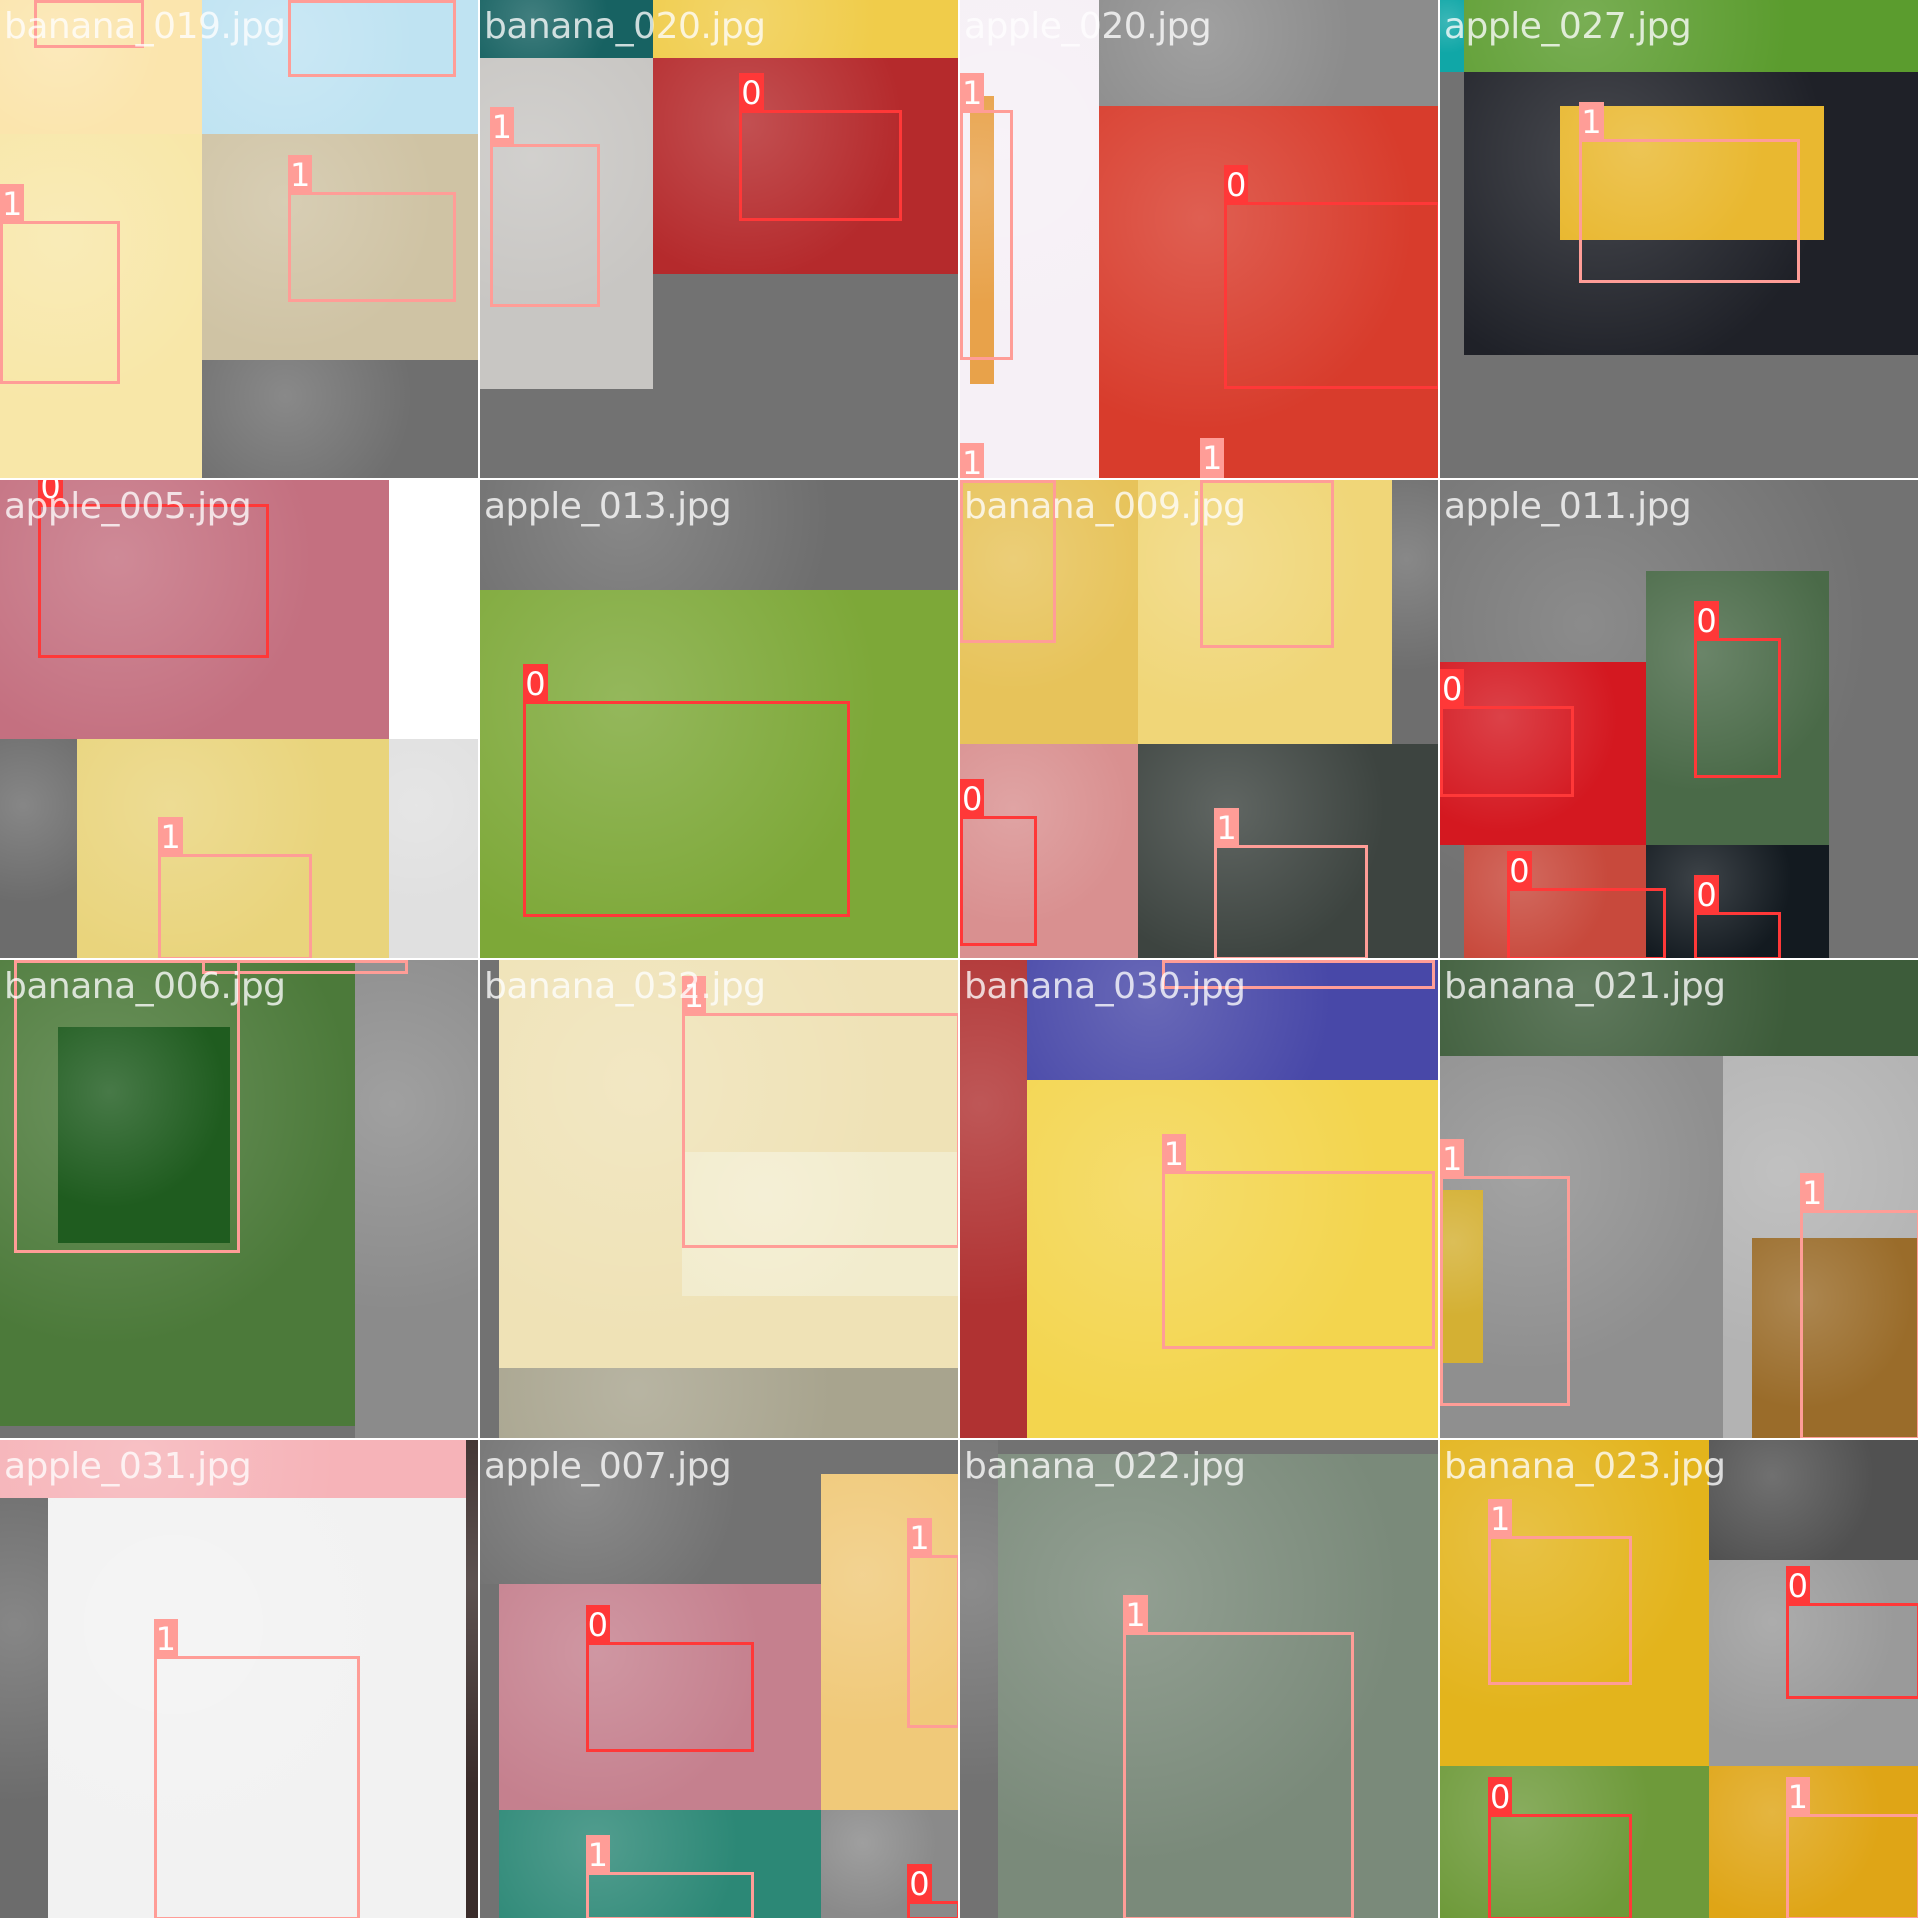 The image size is (1920, 1920). I want to click on mosaic-tile: 0 0 0 0 apple_011.jpg, so click(1679, 719).